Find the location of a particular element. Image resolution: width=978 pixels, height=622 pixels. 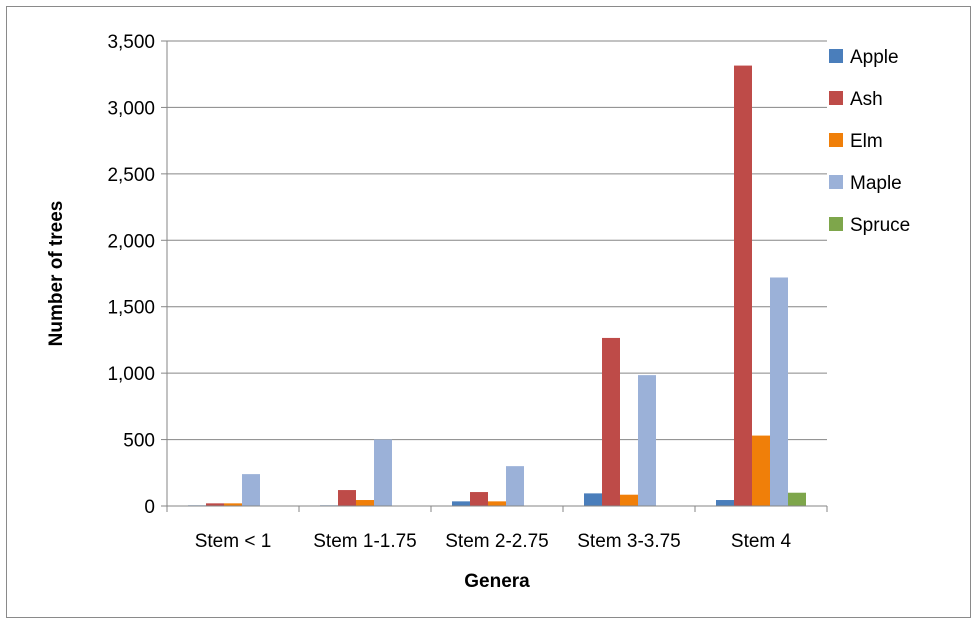

x-tick-label: Stem < 1 is located at coordinates (233, 541).